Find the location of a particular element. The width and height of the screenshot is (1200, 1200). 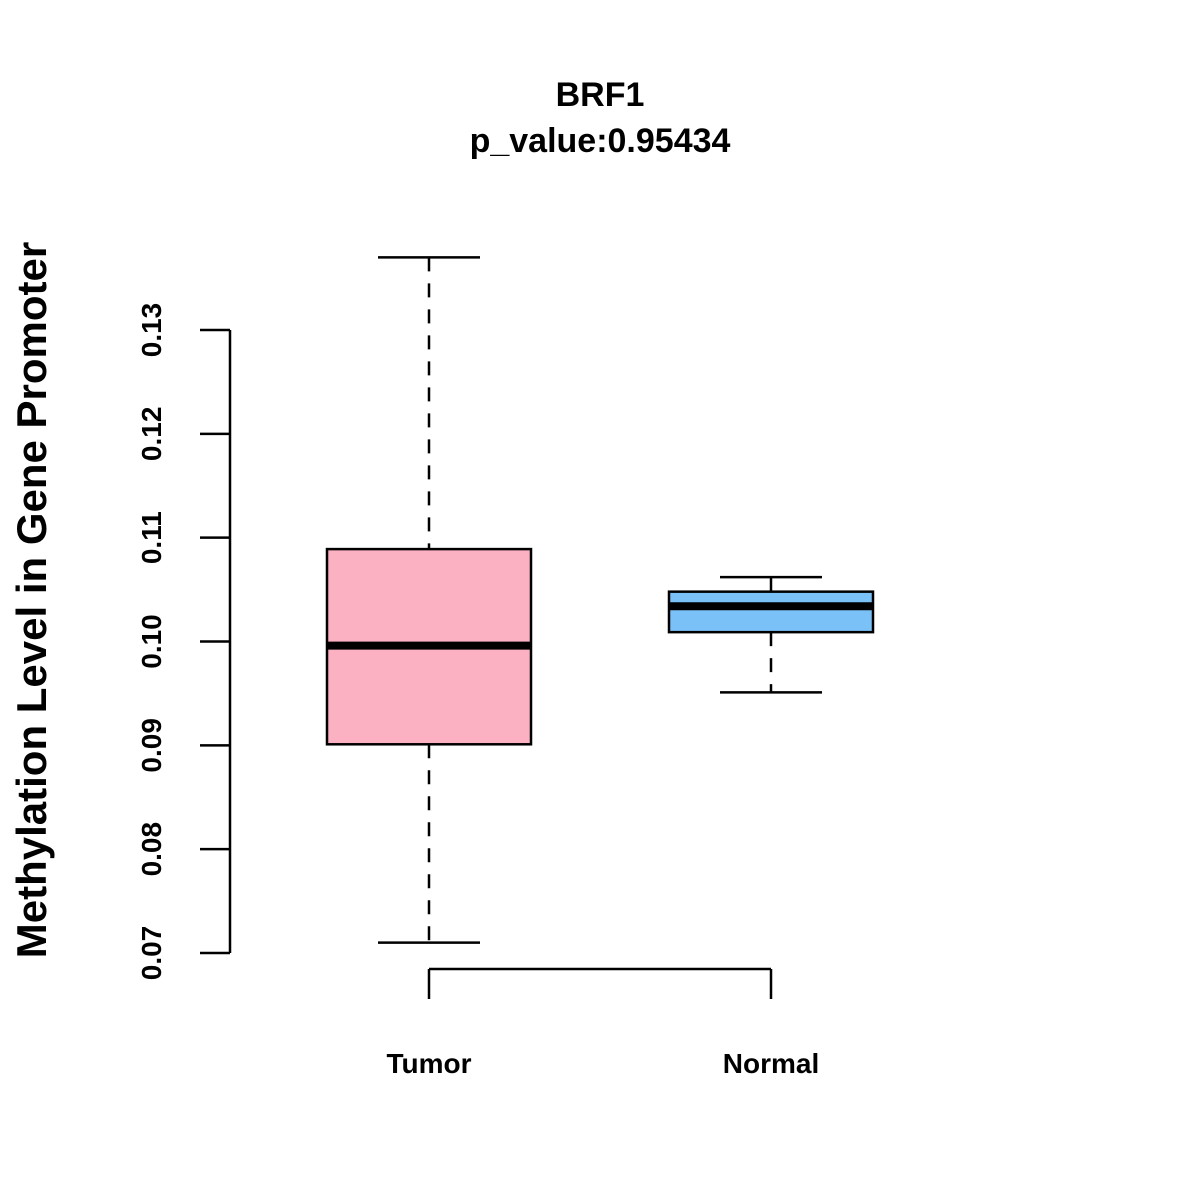

y-axis-label: Methylation Level in Gene Promoter is located at coordinates (31, 600).